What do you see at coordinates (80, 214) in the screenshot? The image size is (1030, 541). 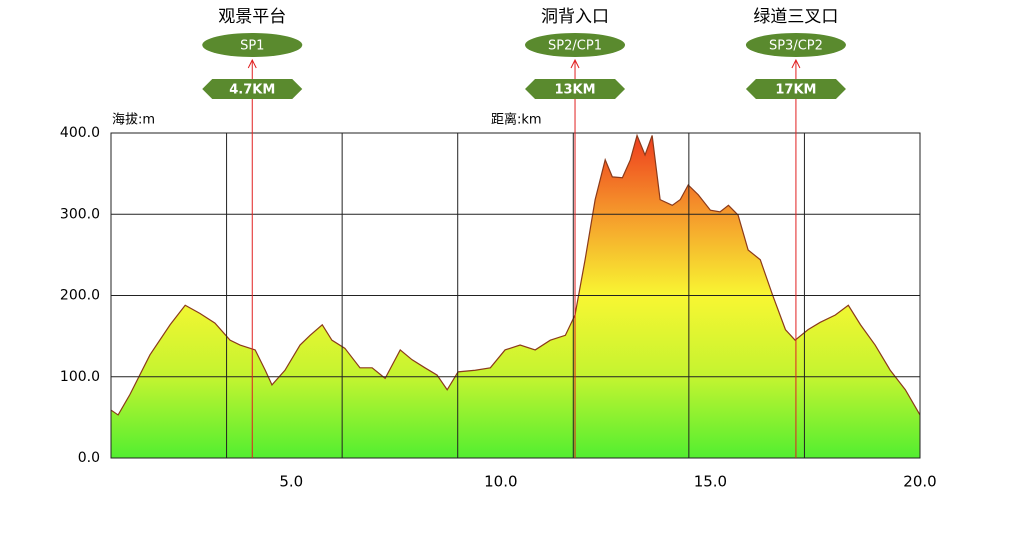 I see `y-tick-label: 300.0` at bounding box center [80, 214].